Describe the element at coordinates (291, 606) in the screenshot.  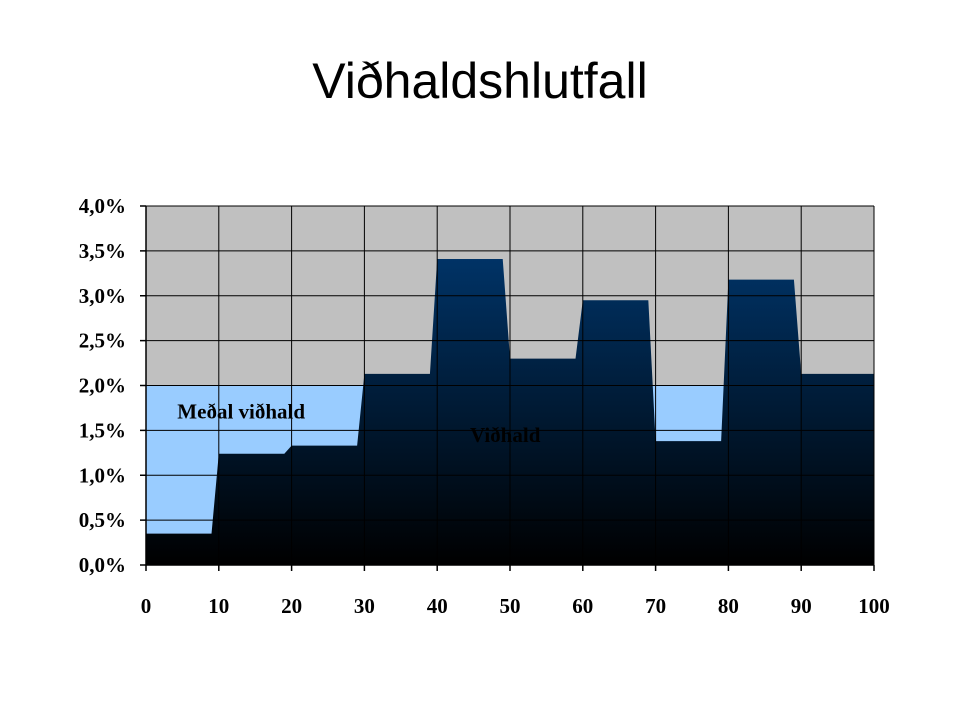
I see `x-tick-label: 20` at that location.